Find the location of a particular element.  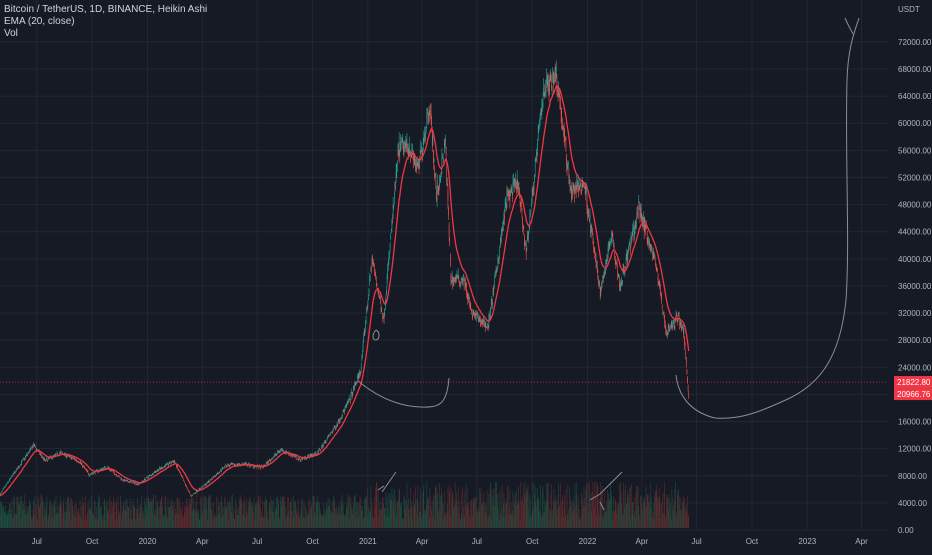

legend-volume: Vol is located at coordinates (105, 34).